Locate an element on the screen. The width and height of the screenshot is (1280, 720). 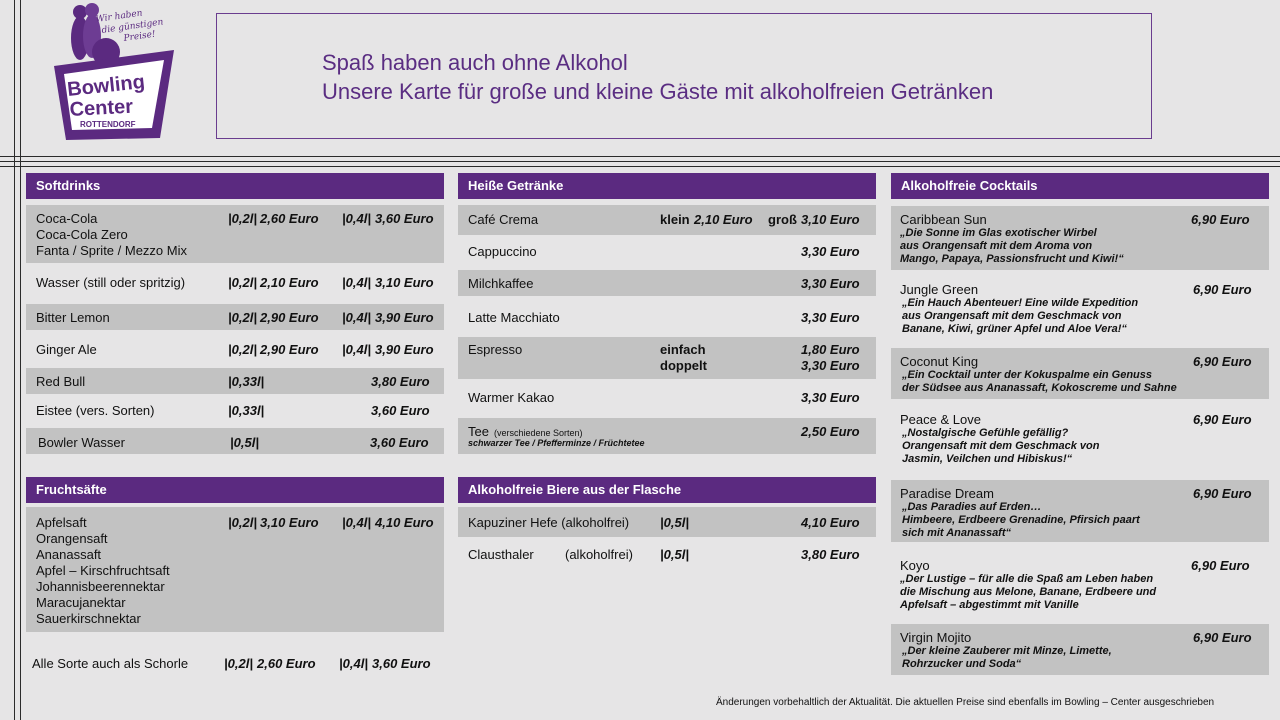
cocktail-description: Apfelsaft – abgestimmt mit Vanille is located at coordinates (989, 605).